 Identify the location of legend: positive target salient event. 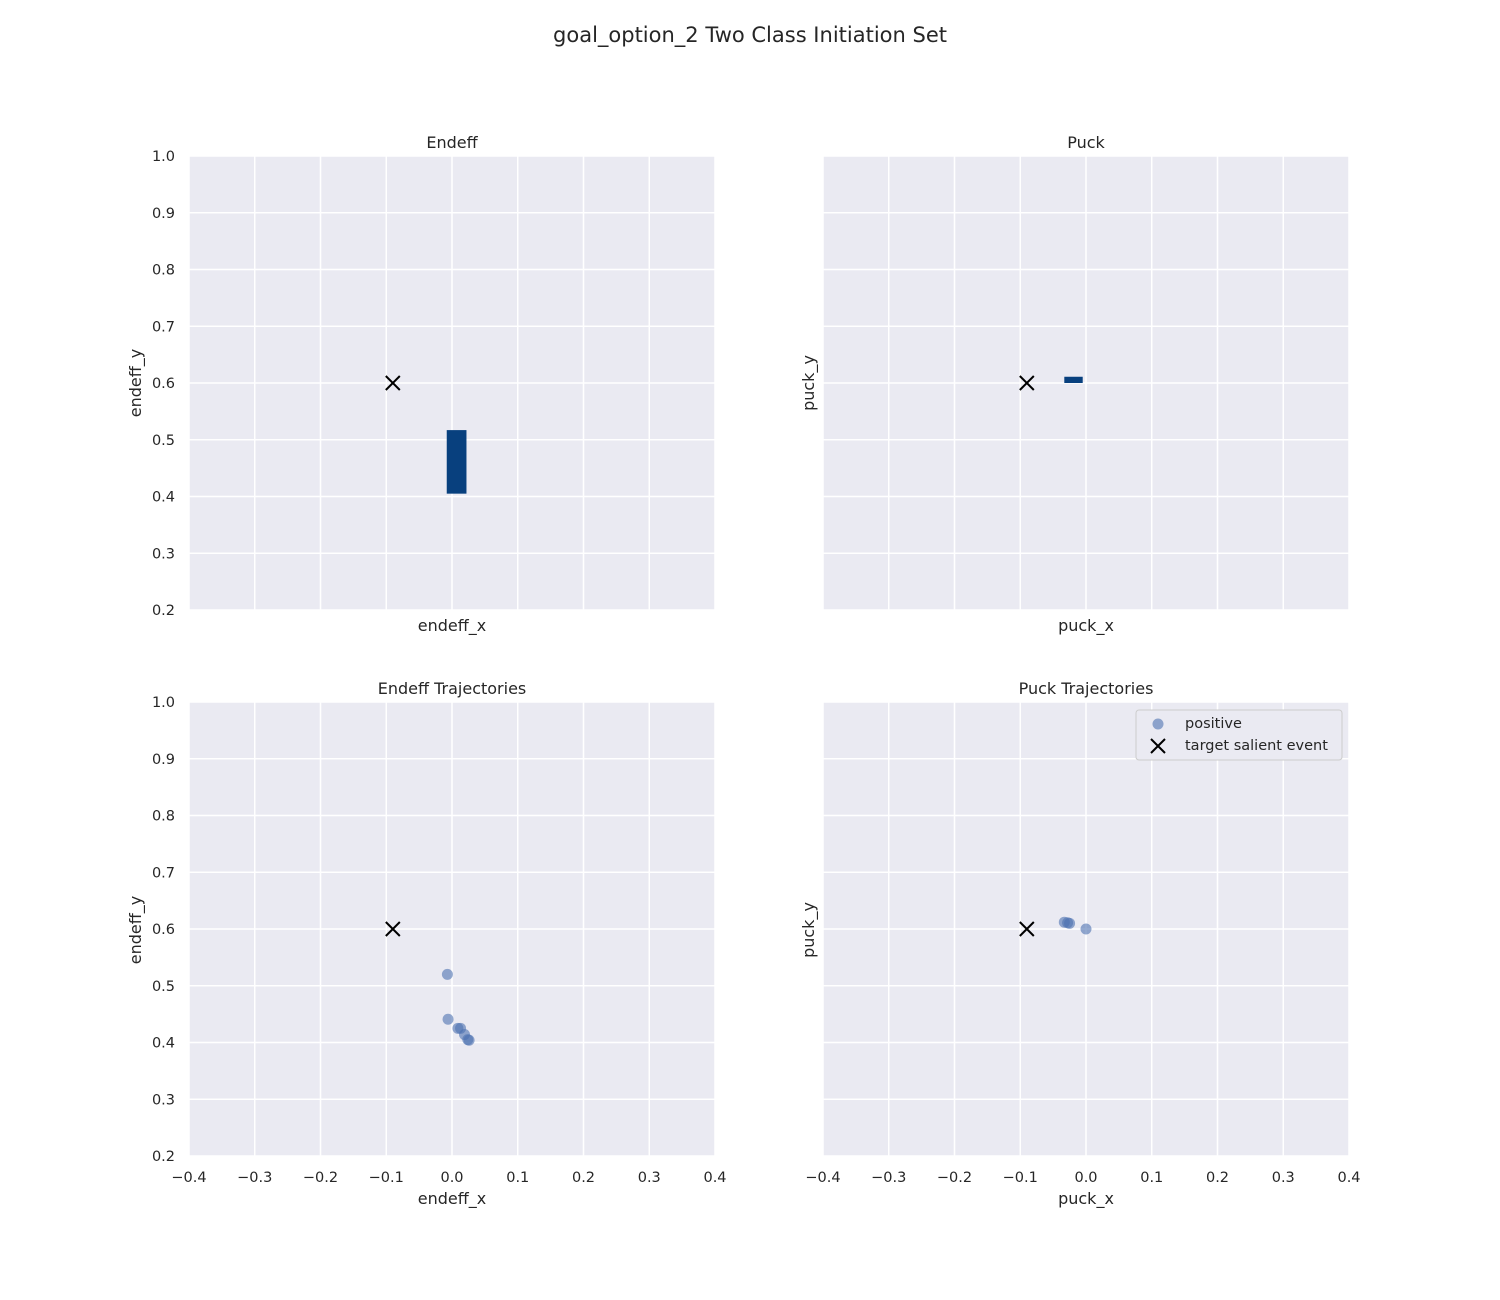
(1239, 735).